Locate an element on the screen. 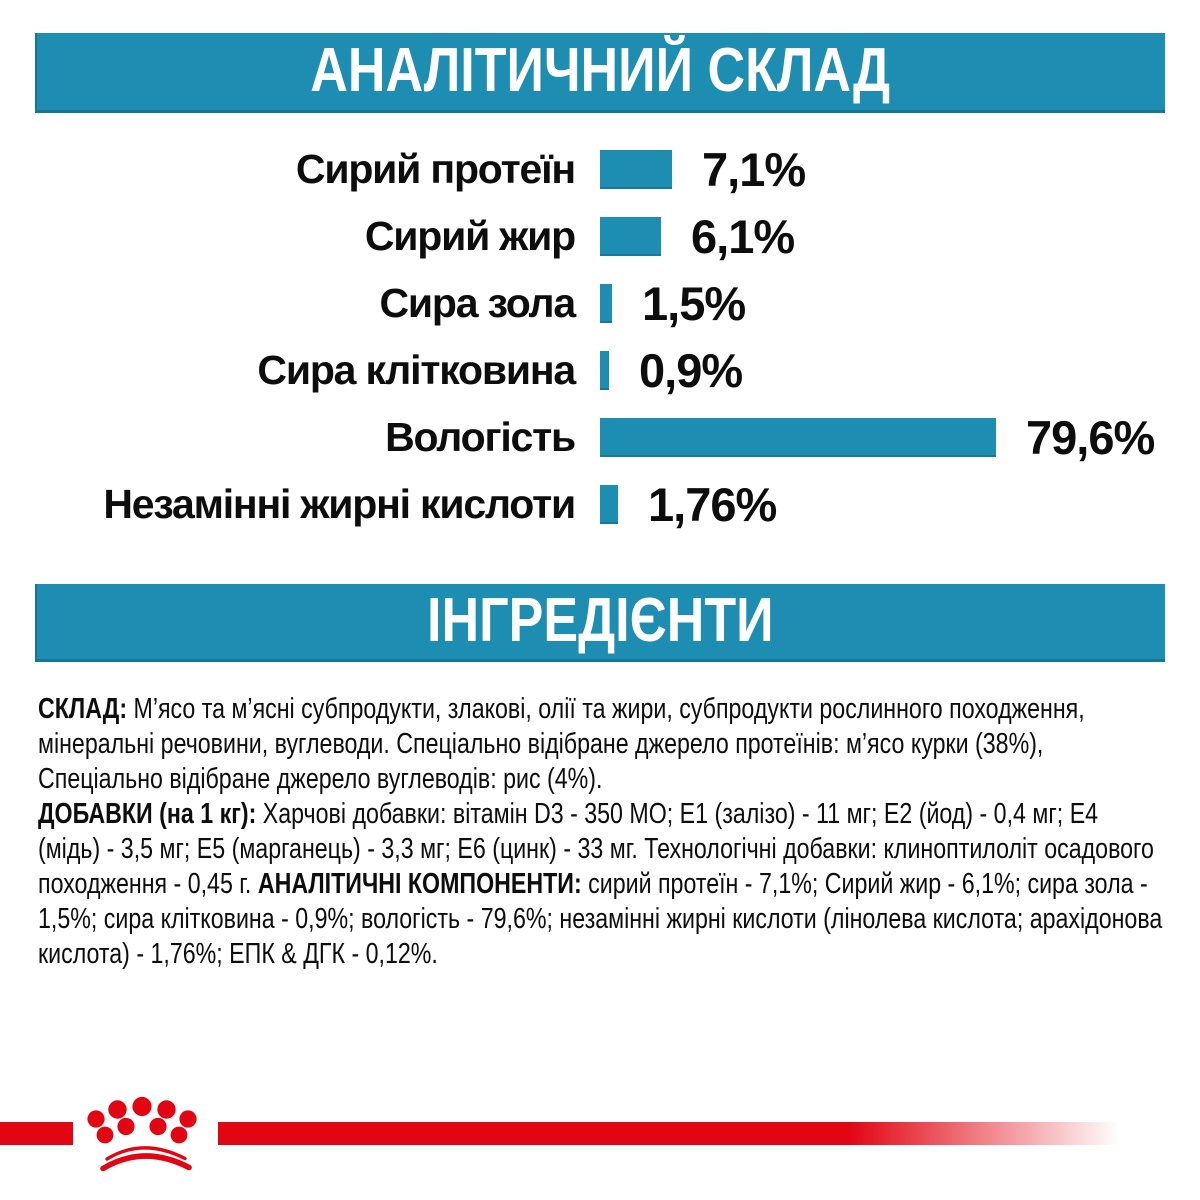  analytical-section-header: АНАЛІТИЧНИЙ СКЛАД is located at coordinates (600, 73).